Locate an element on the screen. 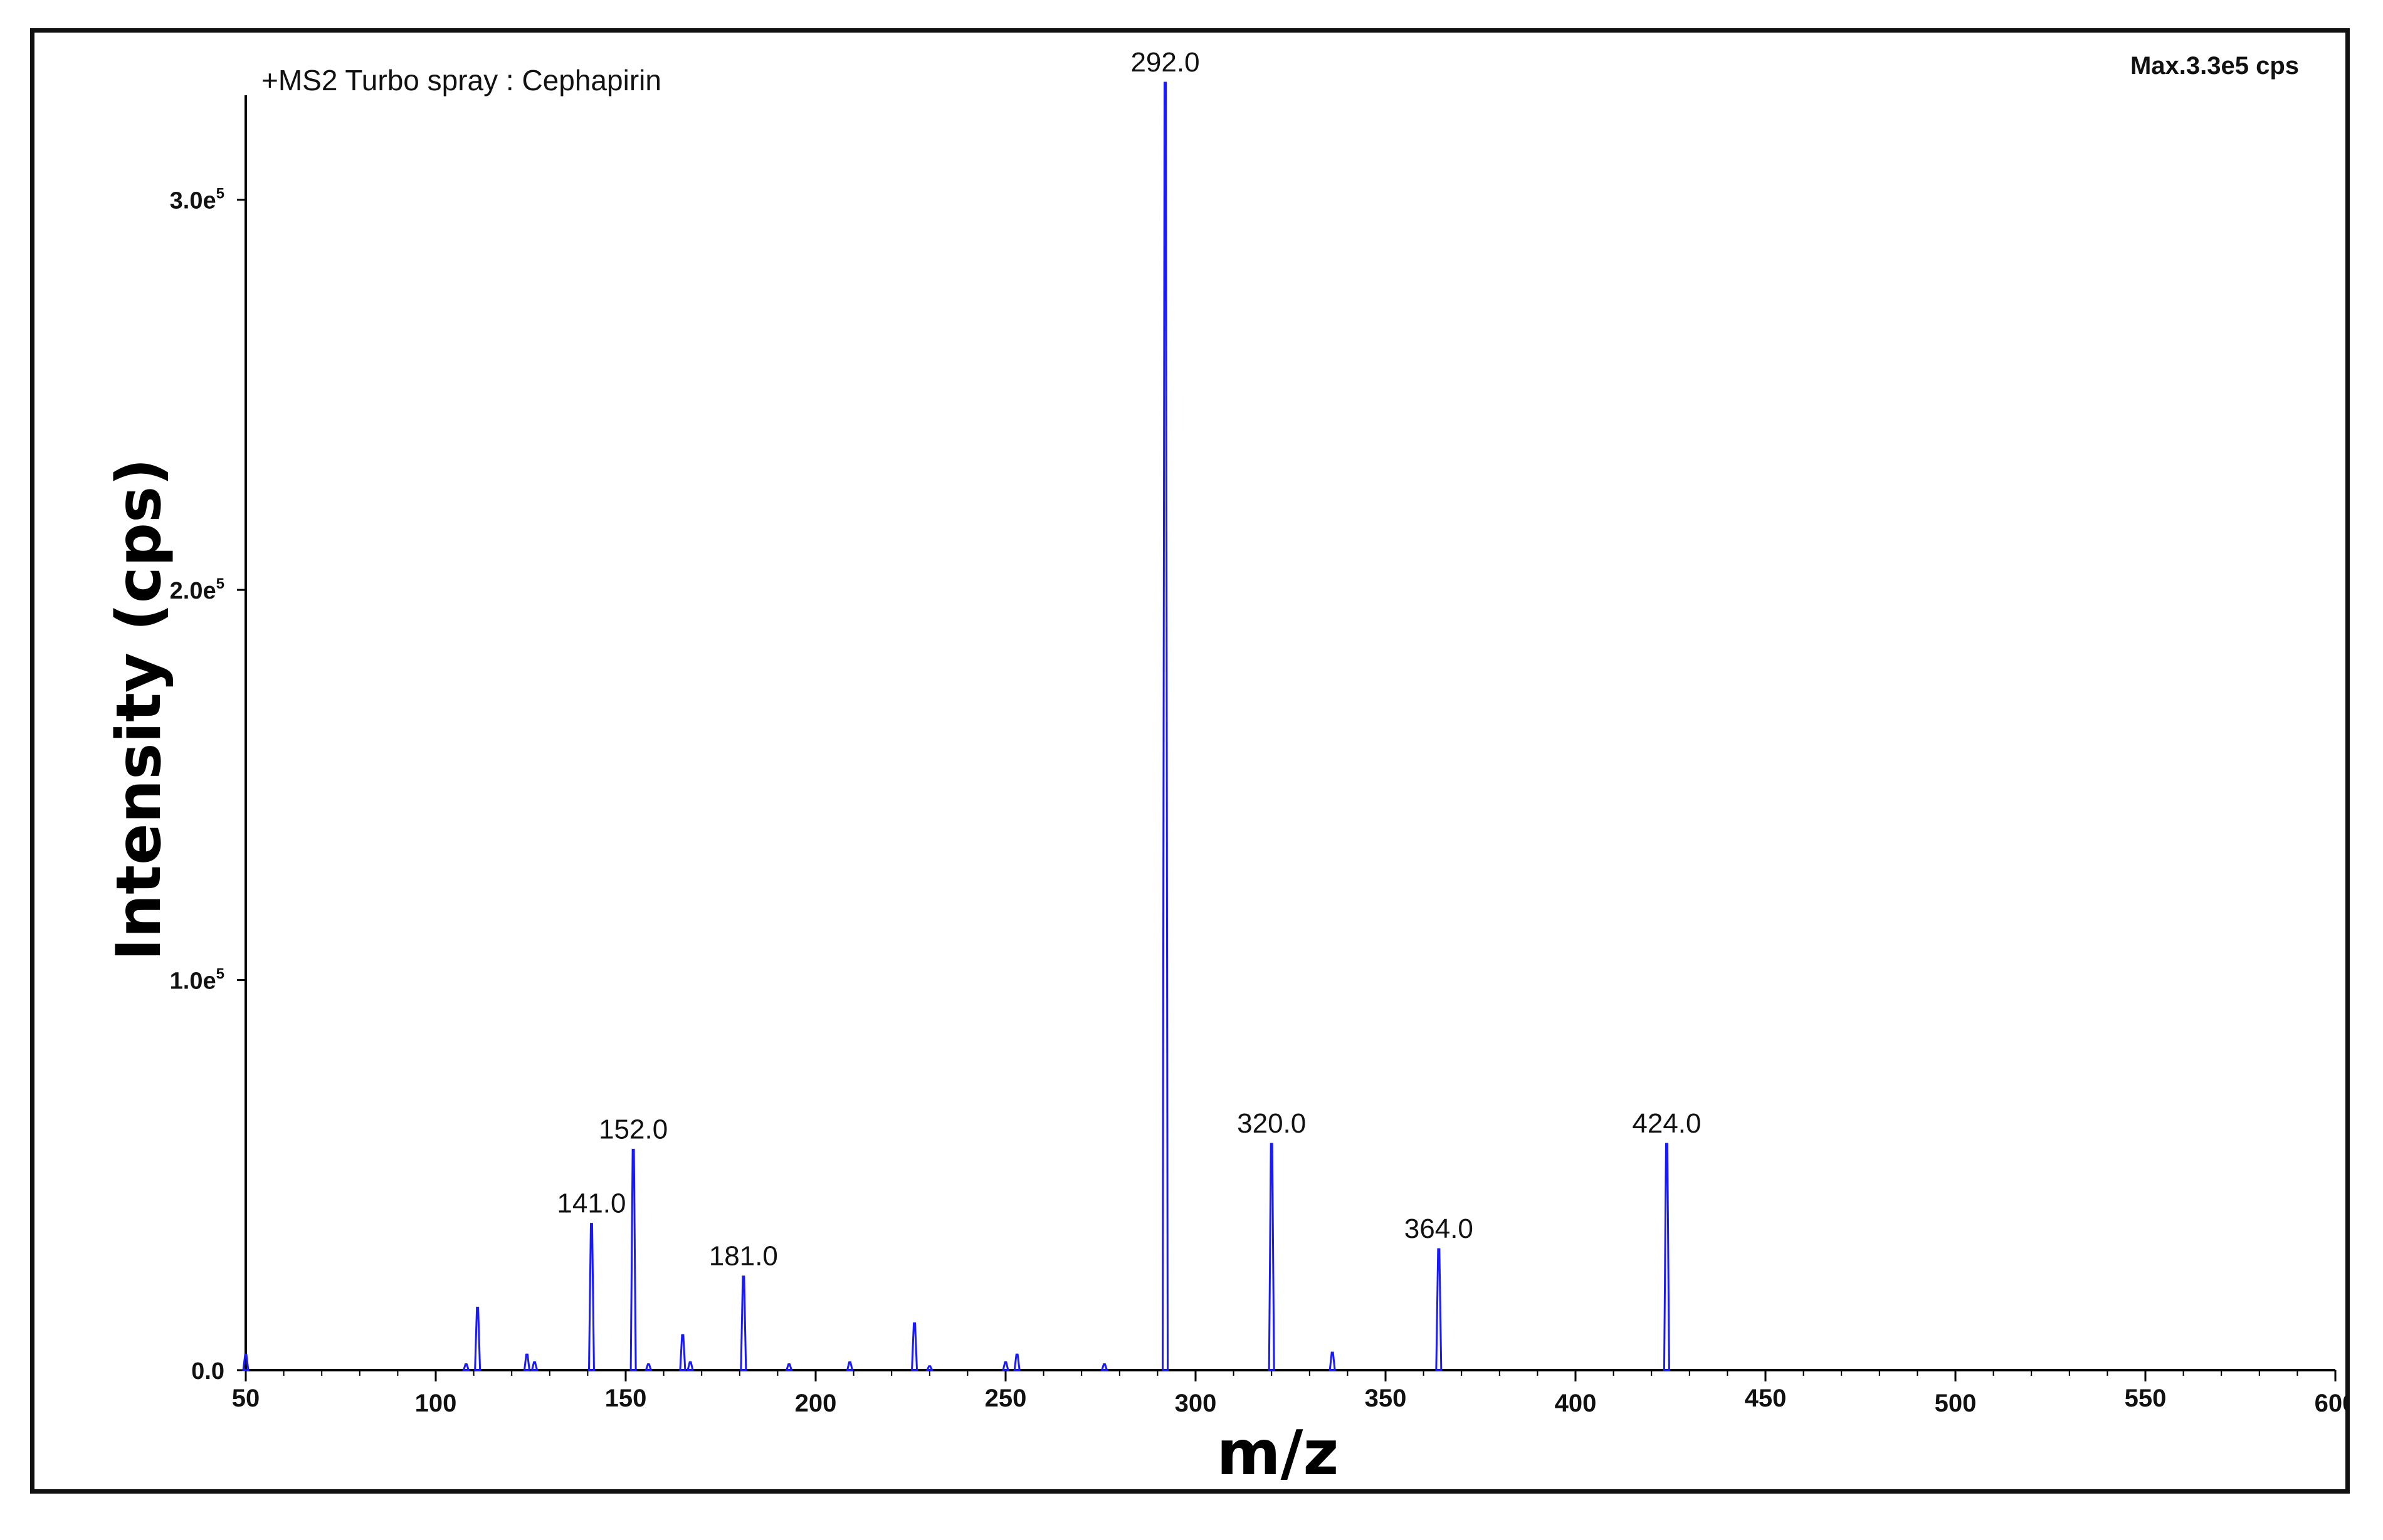  x-tick-label: 350 is located at coordinates (1386, 1398).